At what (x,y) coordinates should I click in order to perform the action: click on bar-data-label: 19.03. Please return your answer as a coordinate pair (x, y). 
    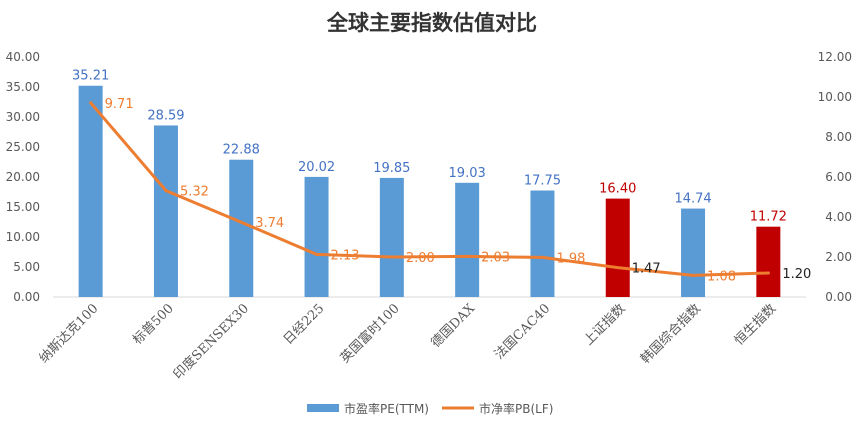
    Looking at the image, I should click on (467, 173).